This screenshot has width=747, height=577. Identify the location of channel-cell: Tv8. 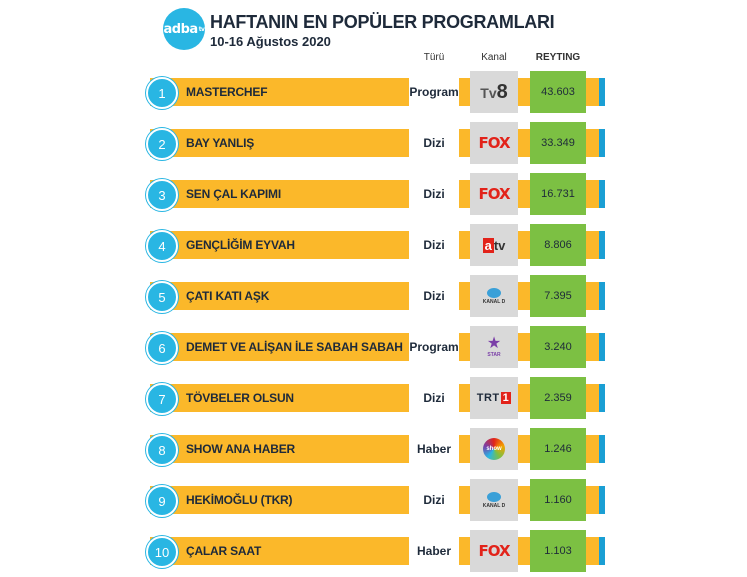
(494, 92).